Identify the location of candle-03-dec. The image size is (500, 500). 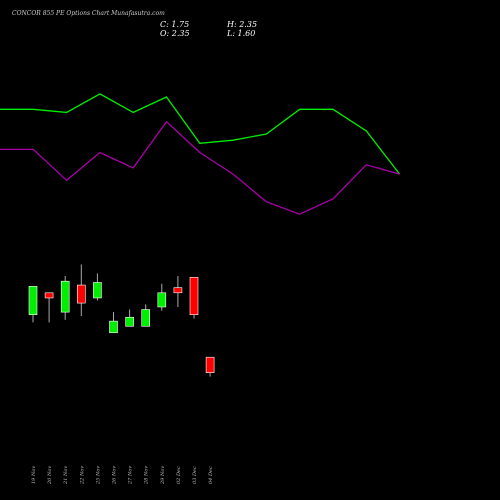
(194, 298).